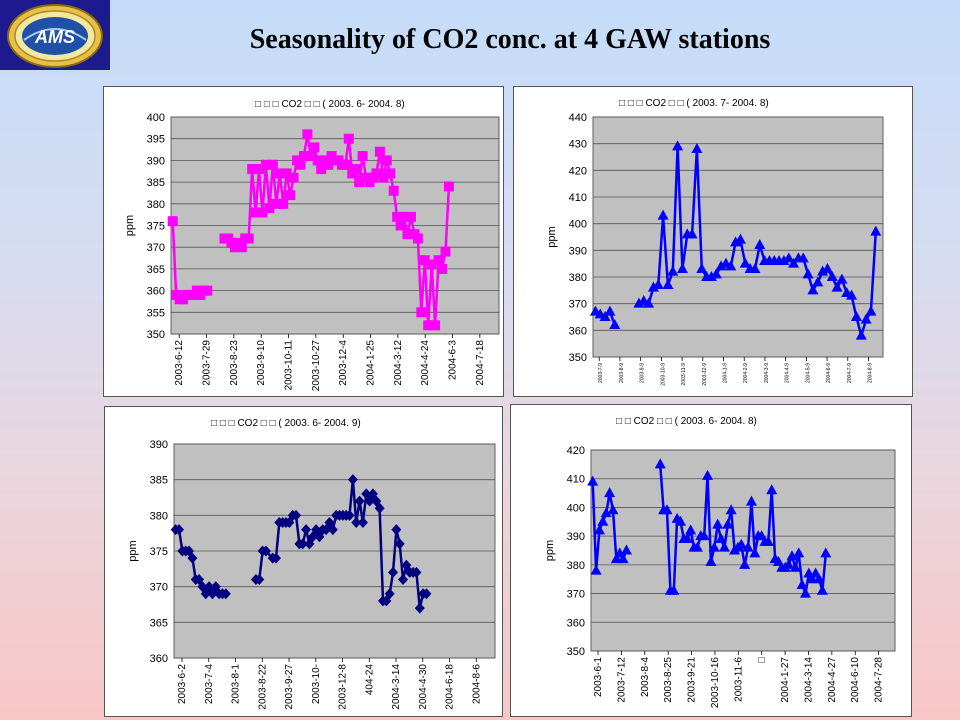 This screenshot has height=720, width=960. What do you see at coordinates (645, 677) in the screenshot?
I see `x-tick-label: 2003-8-4` at bounding box center [645, 677].